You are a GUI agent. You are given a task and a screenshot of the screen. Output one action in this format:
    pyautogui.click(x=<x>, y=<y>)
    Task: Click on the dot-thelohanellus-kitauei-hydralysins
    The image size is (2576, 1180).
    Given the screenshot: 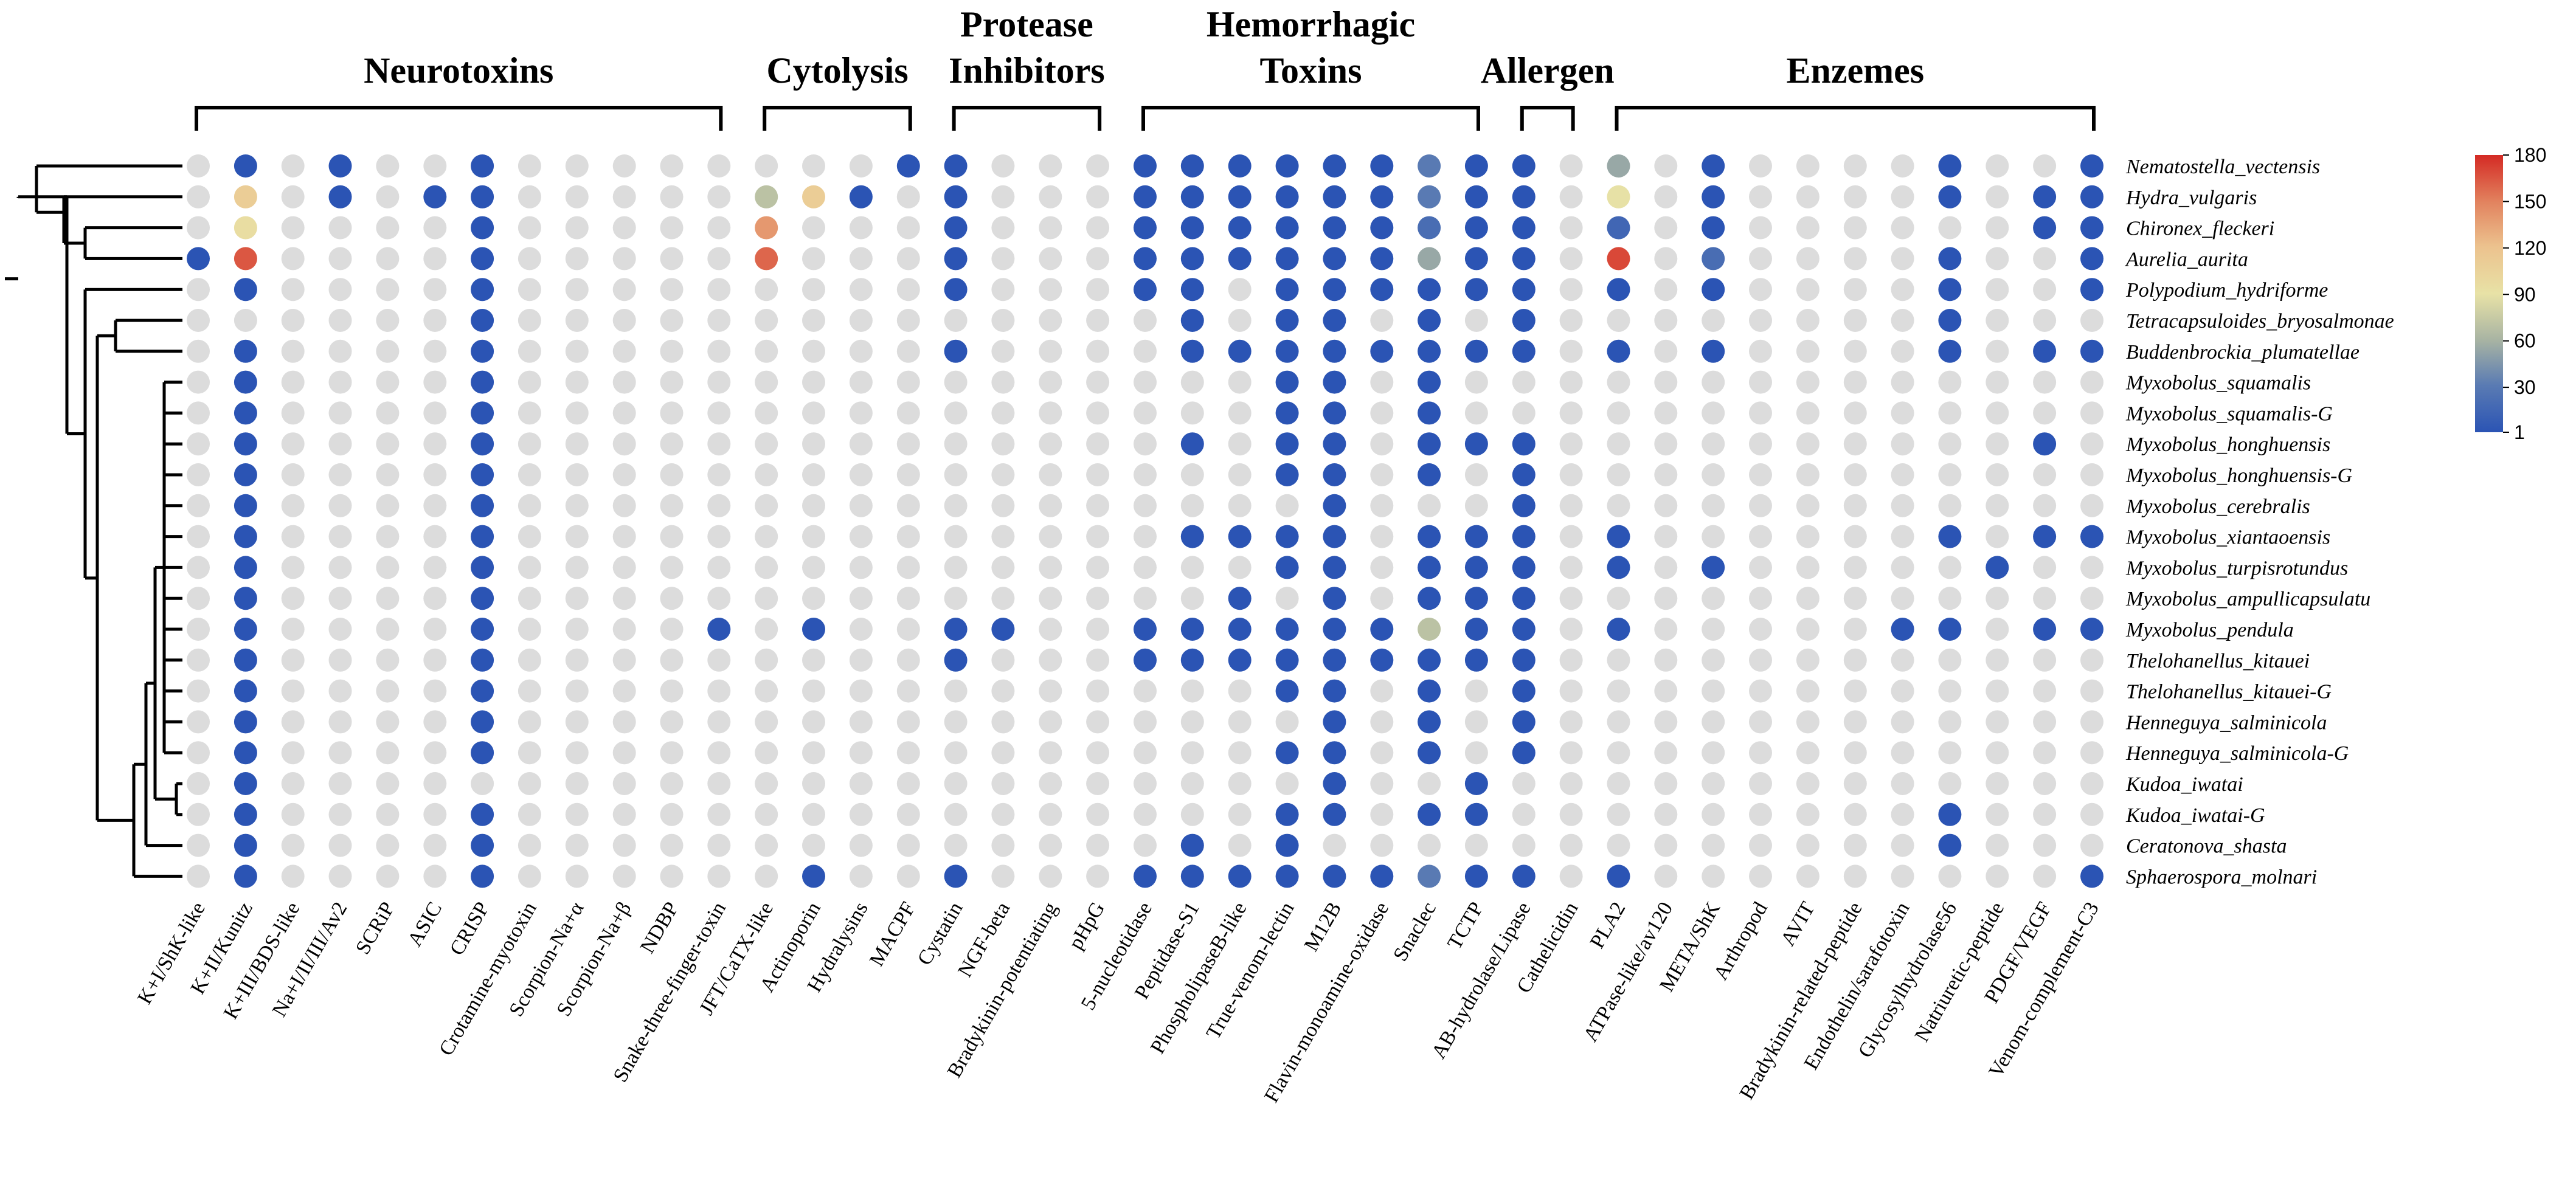 What is the action you would take?
    pyautogui.click(x=861, y=660)
    